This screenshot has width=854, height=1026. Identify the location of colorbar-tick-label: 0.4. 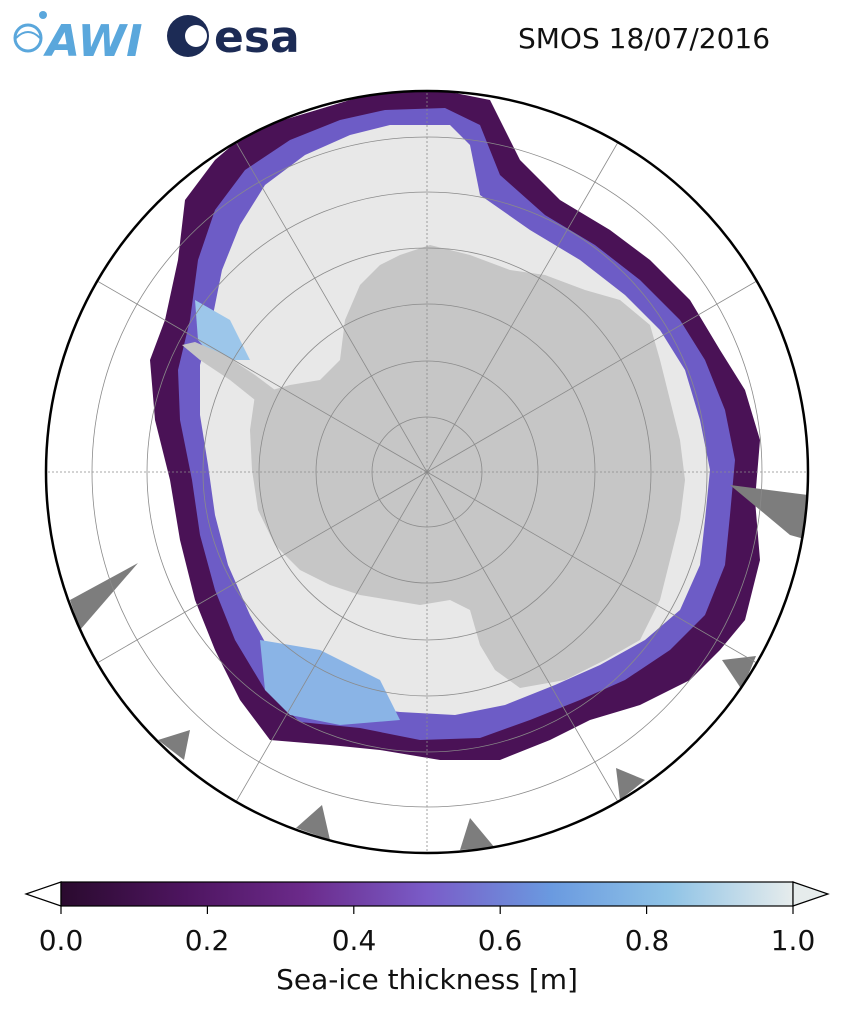
(354, 940).